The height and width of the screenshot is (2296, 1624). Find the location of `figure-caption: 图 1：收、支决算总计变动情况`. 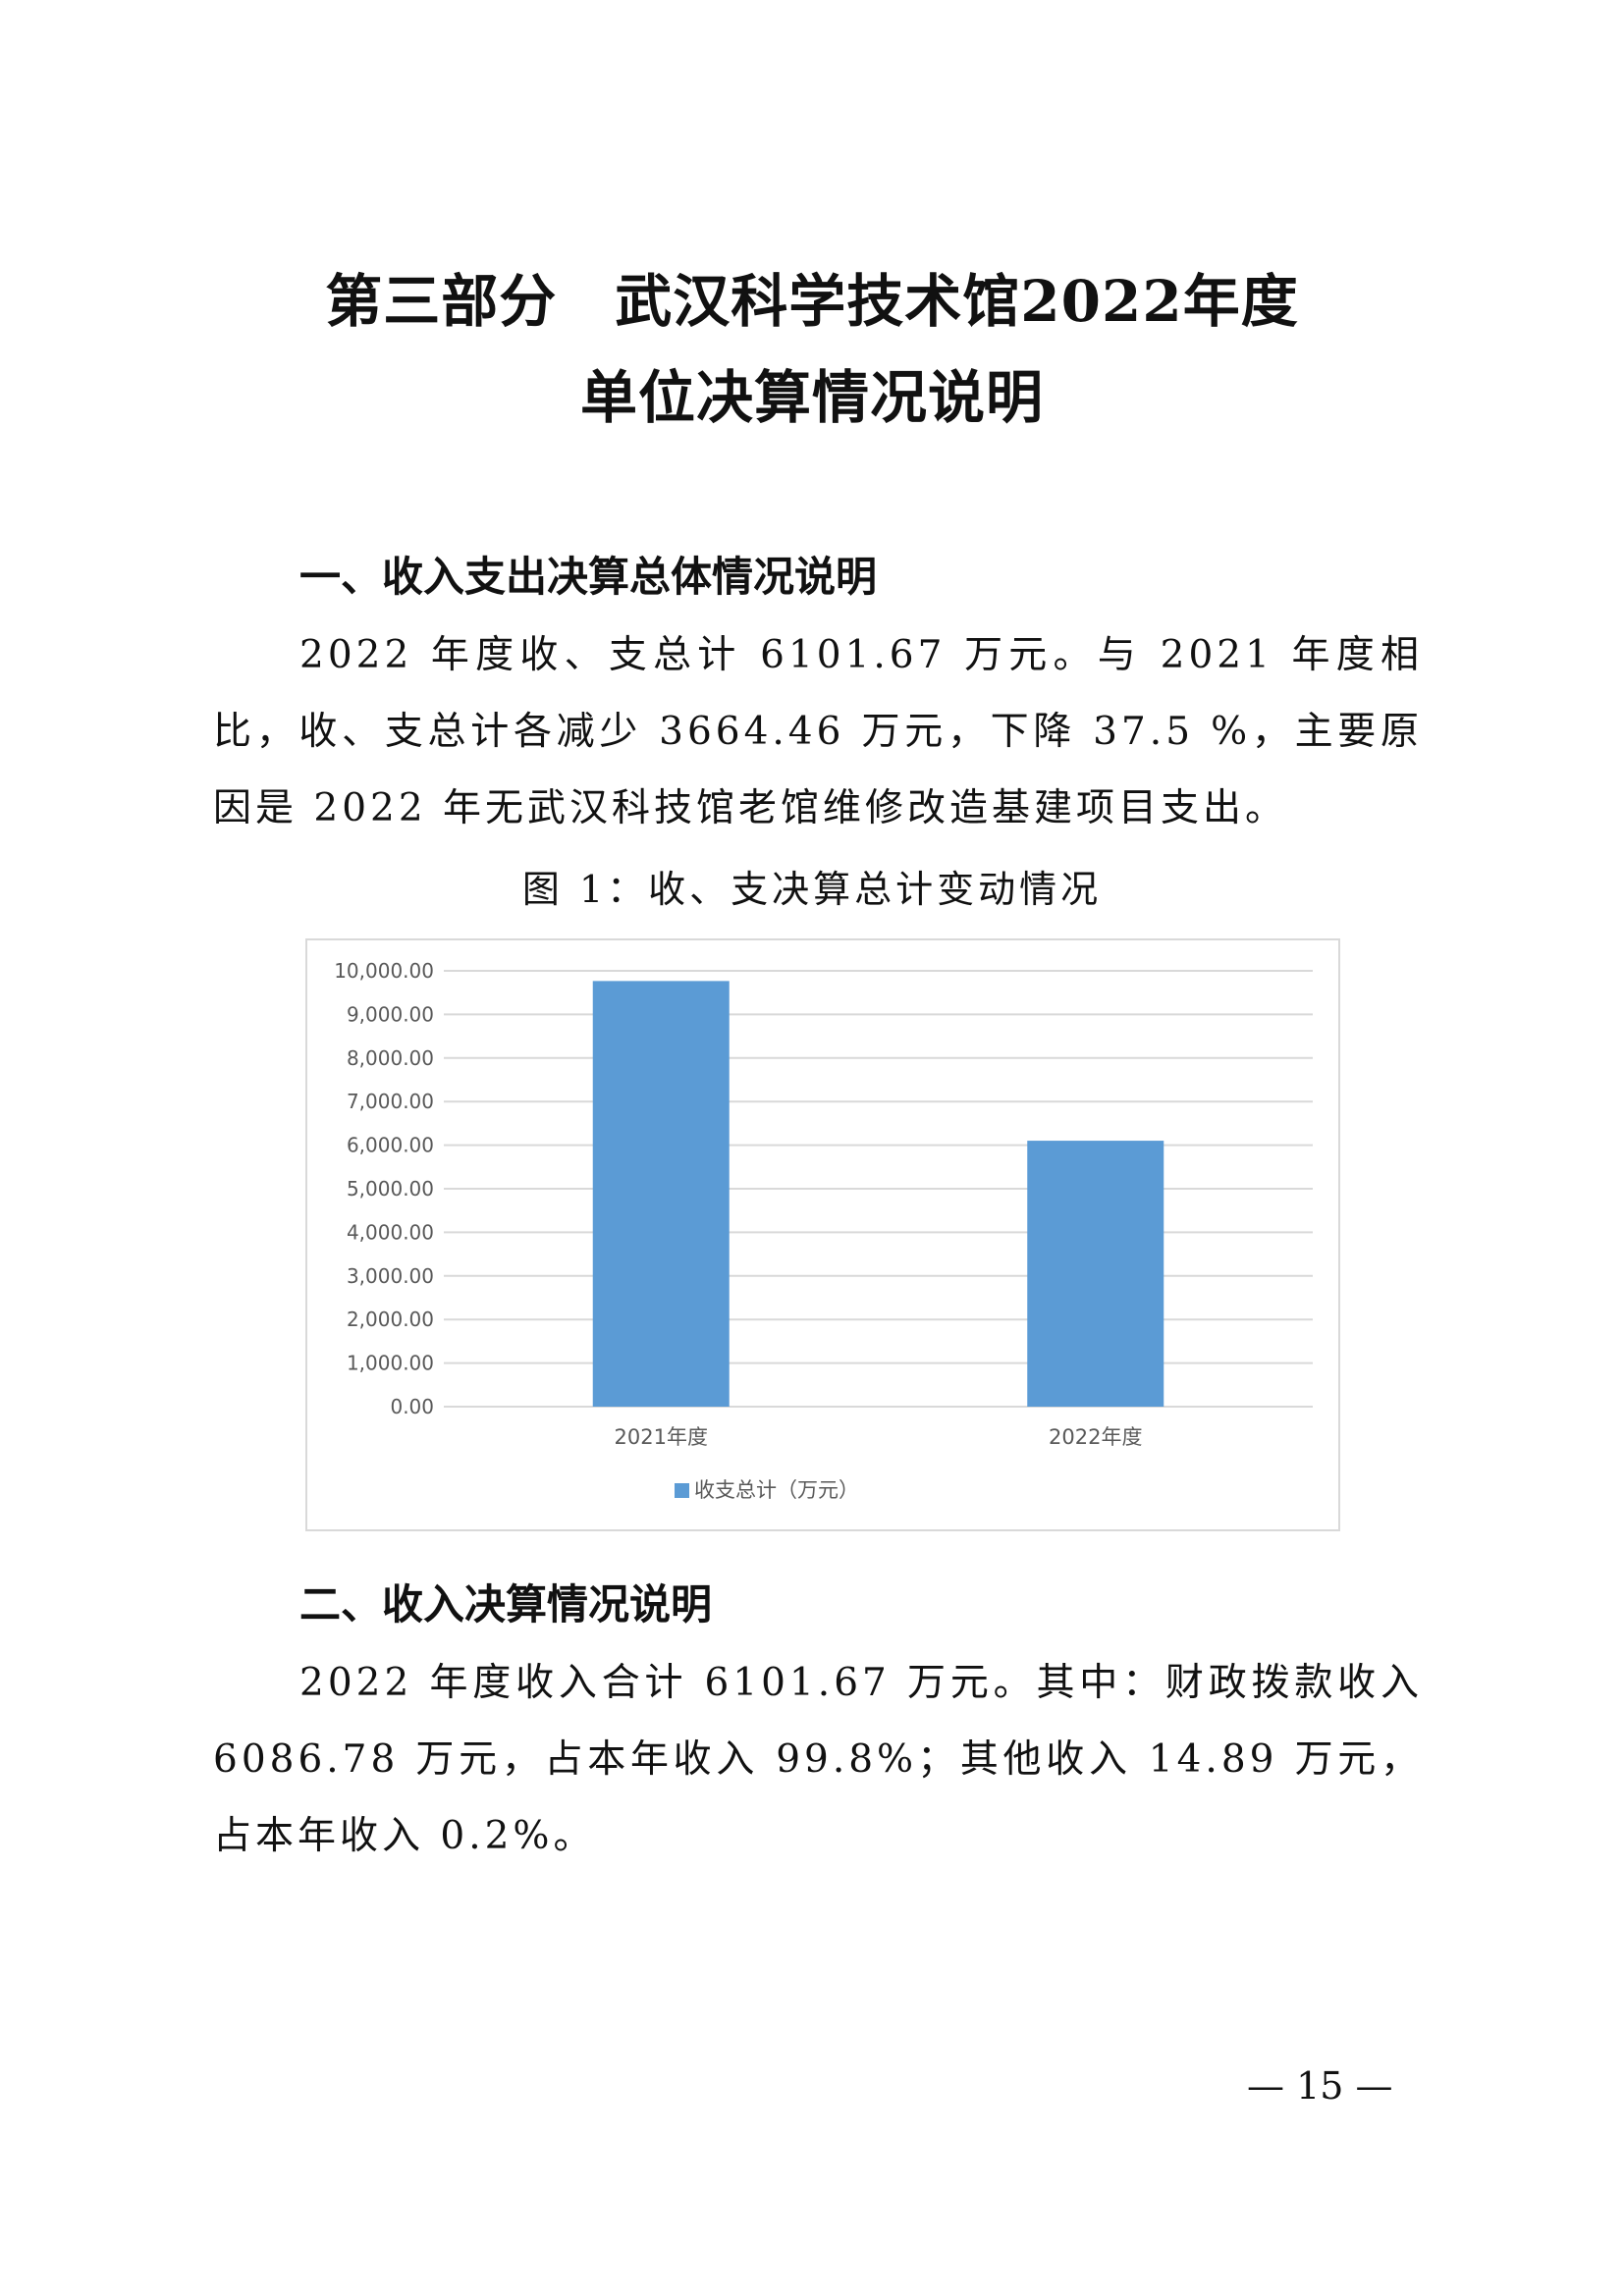

figure-caption: 图 1：收、支决算总计变动情况 is located at coordinates (812, 889).